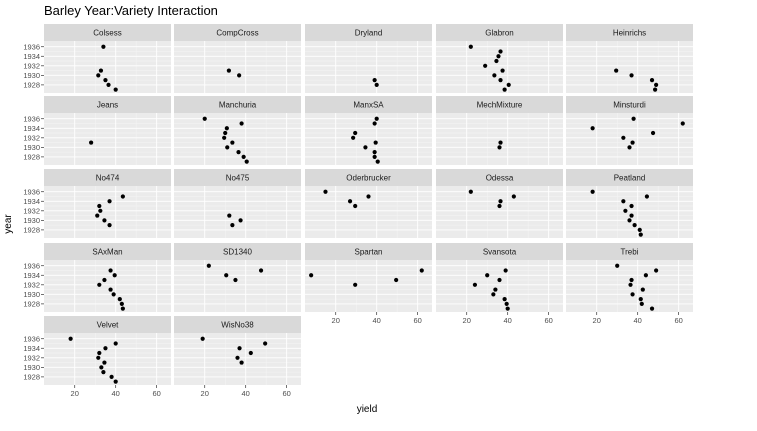  I want to click on facet-panel: ManxSA, so click(368, 130).